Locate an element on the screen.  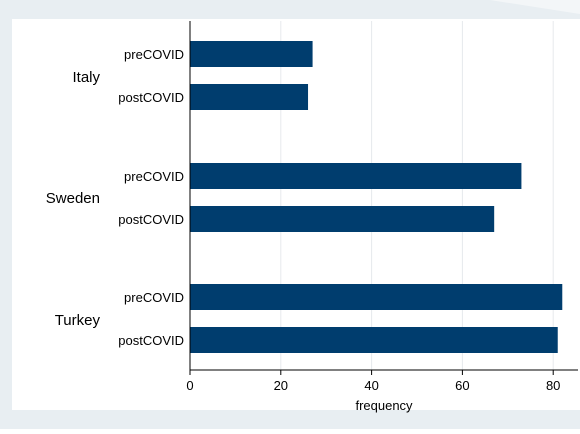
bar-turkey-precovid is located at coordinates (376, 297).